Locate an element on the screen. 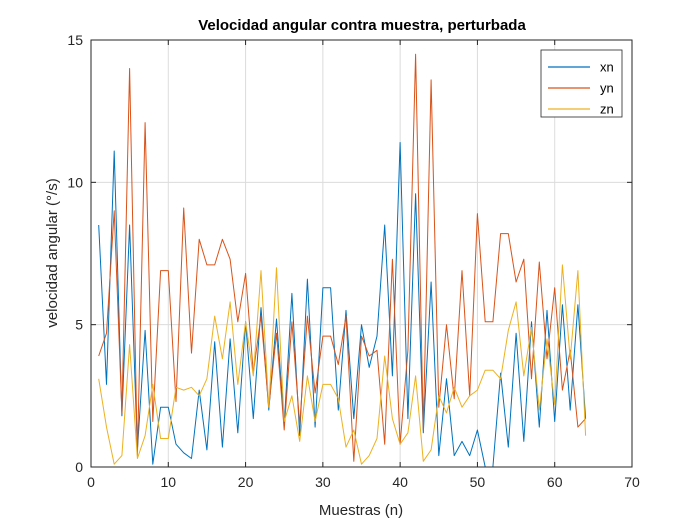  y-tick-label: 5 is located at coordinates (79, 325).